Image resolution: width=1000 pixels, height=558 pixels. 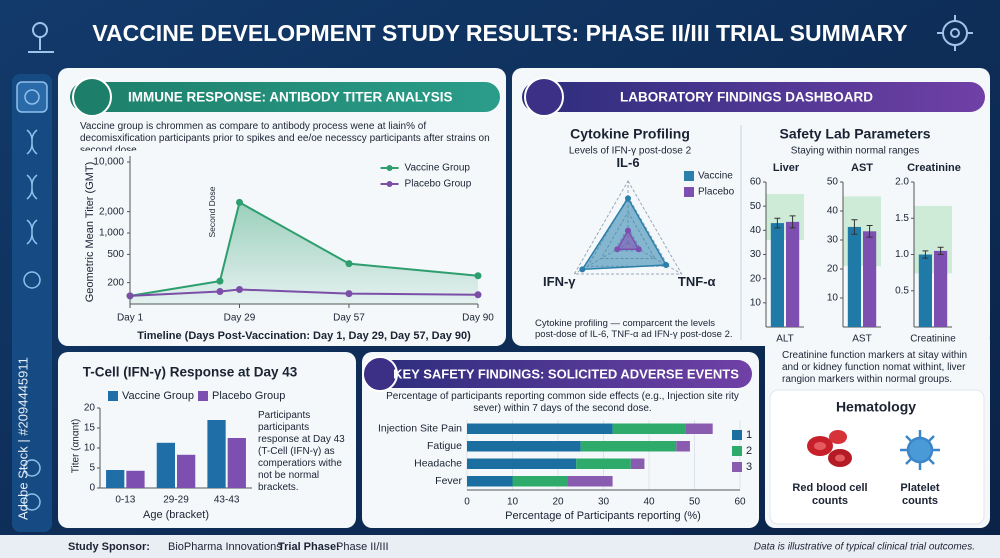 I want to click on chart-title: Creatinine, so click(x=934, y=168).